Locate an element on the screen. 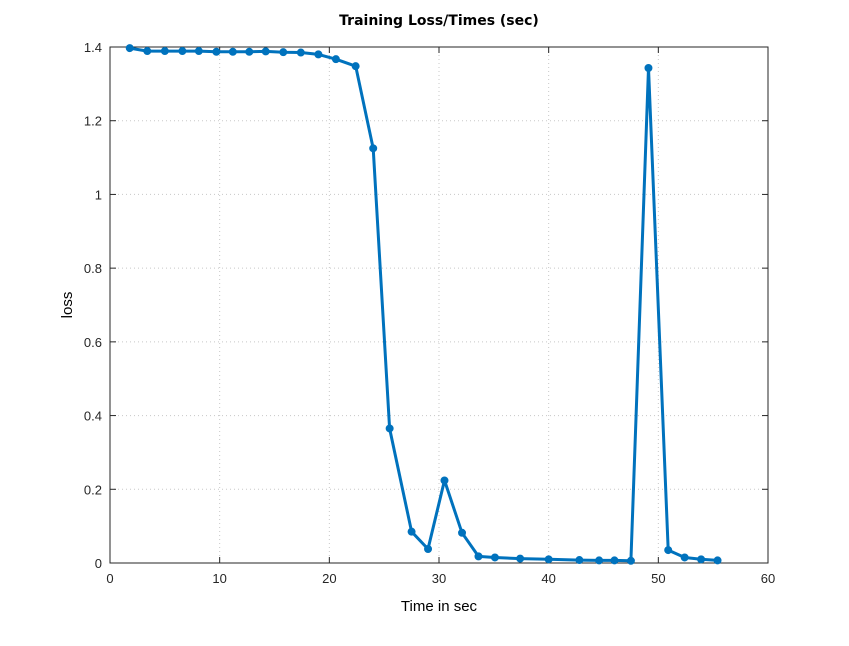  y-tick-label: 1.4 is located at coordinates (93, 47).